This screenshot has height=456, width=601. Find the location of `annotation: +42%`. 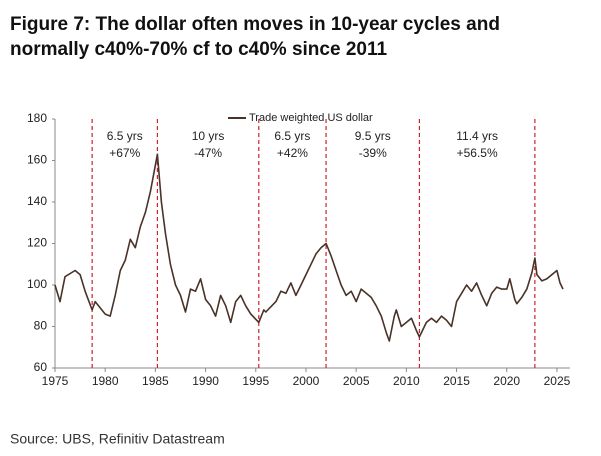

annotation: +42% is located at coordinates (292, 153).